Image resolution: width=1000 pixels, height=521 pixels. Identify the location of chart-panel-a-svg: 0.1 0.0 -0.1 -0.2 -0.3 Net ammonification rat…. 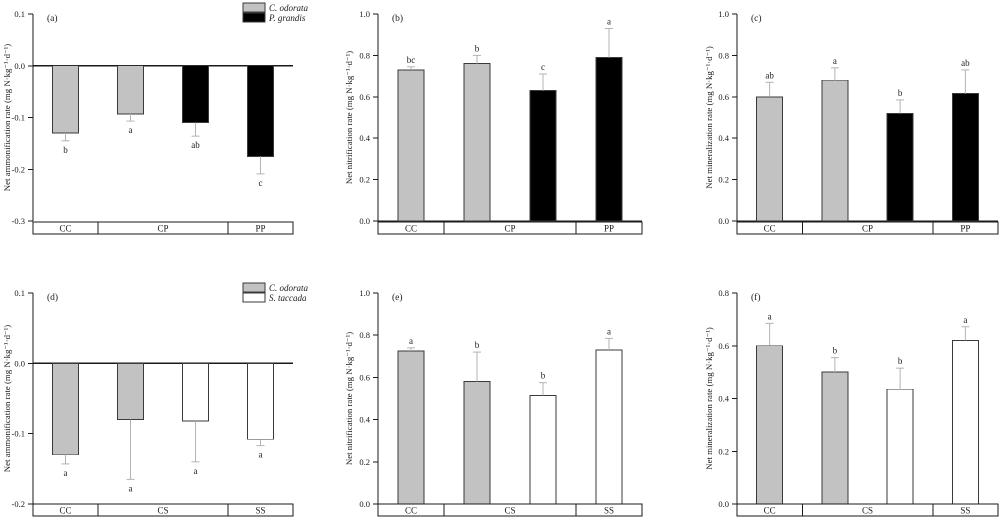
(155, 118).